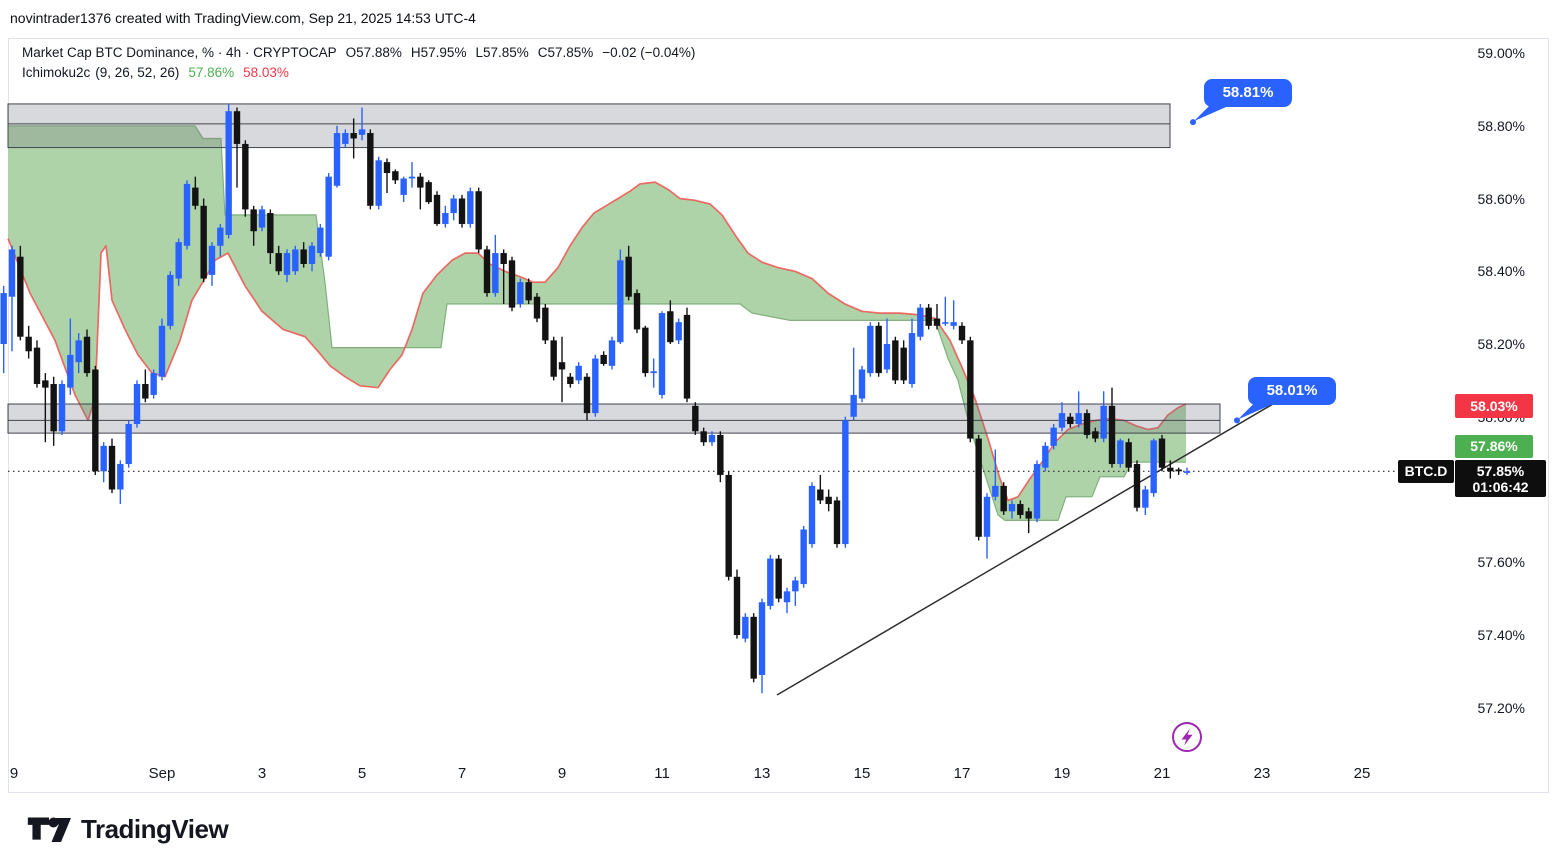 The width and height of the screenshot is (1563, 868). What do you see at coordinates (155, 828) in the screenshot?
I see `tradingview-logo-text: TradingView` at bounding box center [155, 828].